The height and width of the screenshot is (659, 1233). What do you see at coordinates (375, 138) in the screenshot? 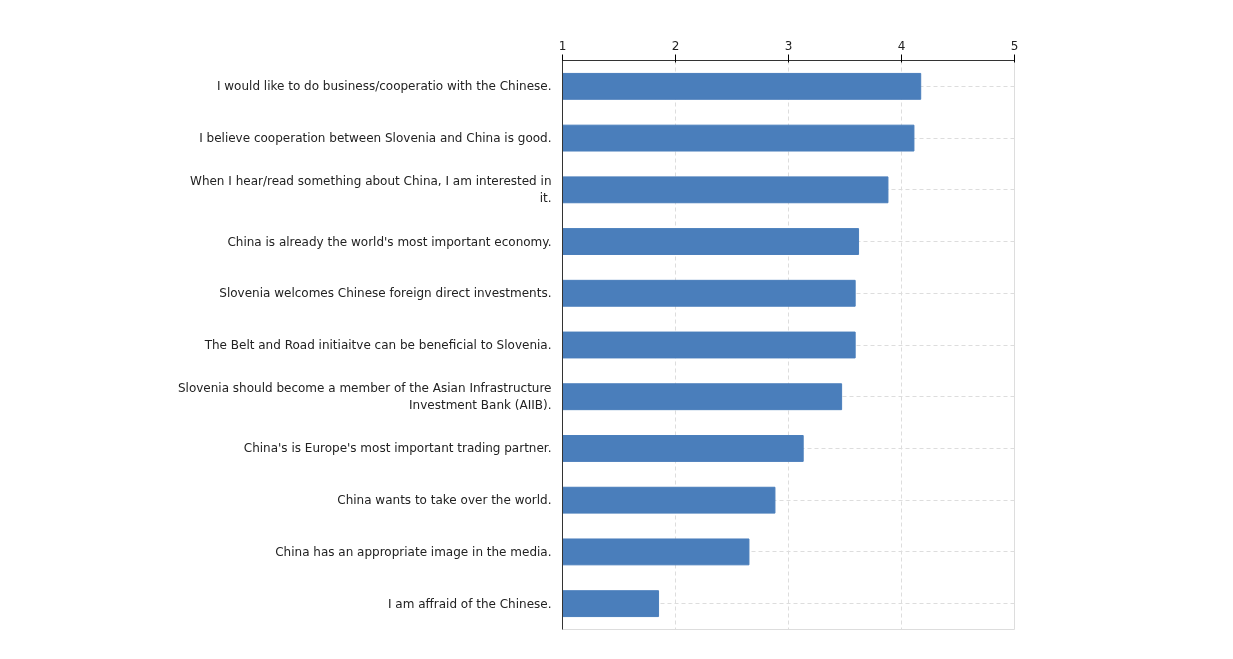
I see `y-tick-label: I believe cooperation between Slovenia and China is good.` at bounding box center [375, 138].